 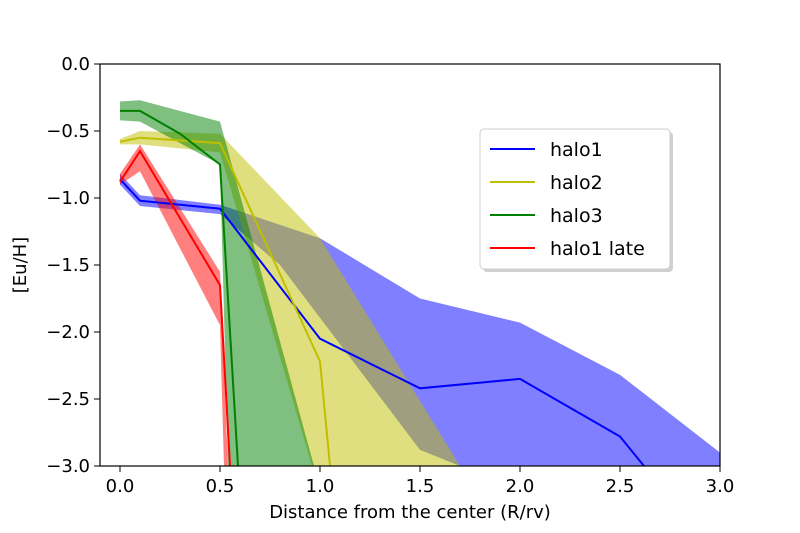 I want to click on halo3-line, so click(x=179, y=287).